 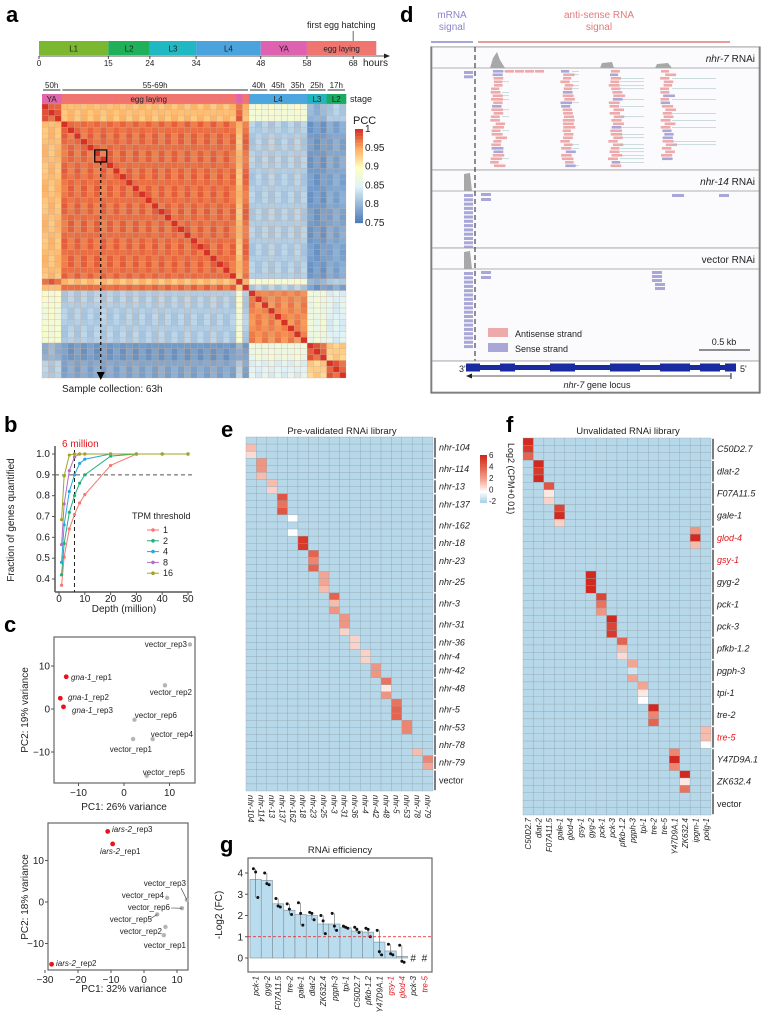 What do you see at coordinates (664, 825) in the screenshot?
I see `column-label: tre-5` at bounding box center [664, 825].